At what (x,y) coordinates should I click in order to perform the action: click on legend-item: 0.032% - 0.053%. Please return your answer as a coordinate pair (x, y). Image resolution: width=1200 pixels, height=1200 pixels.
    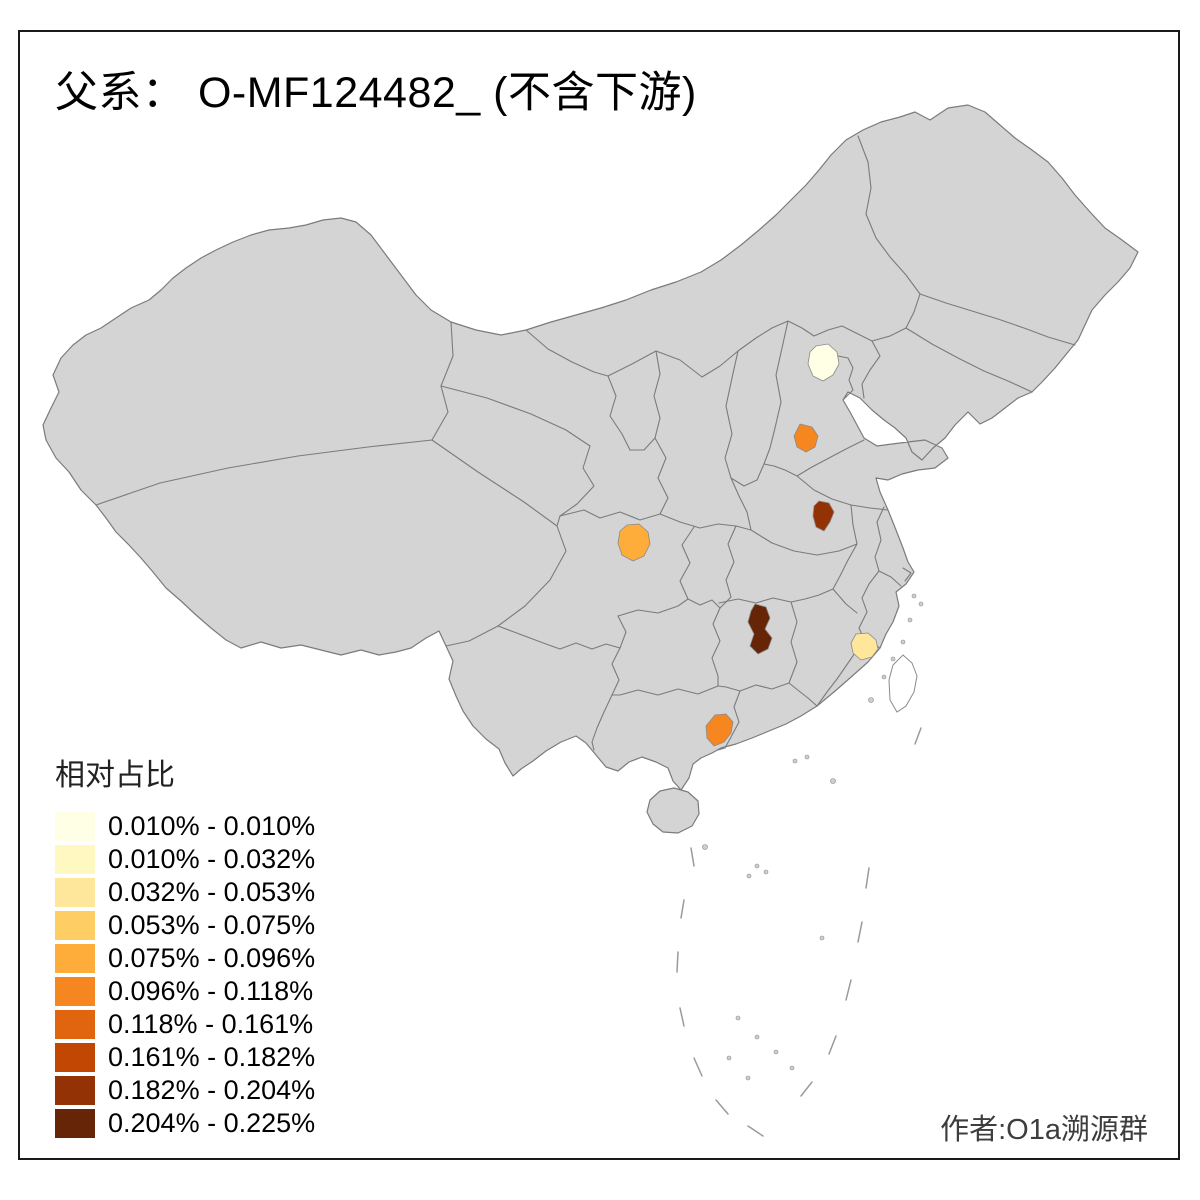
    Looking at the image, I should click on (185, 892).